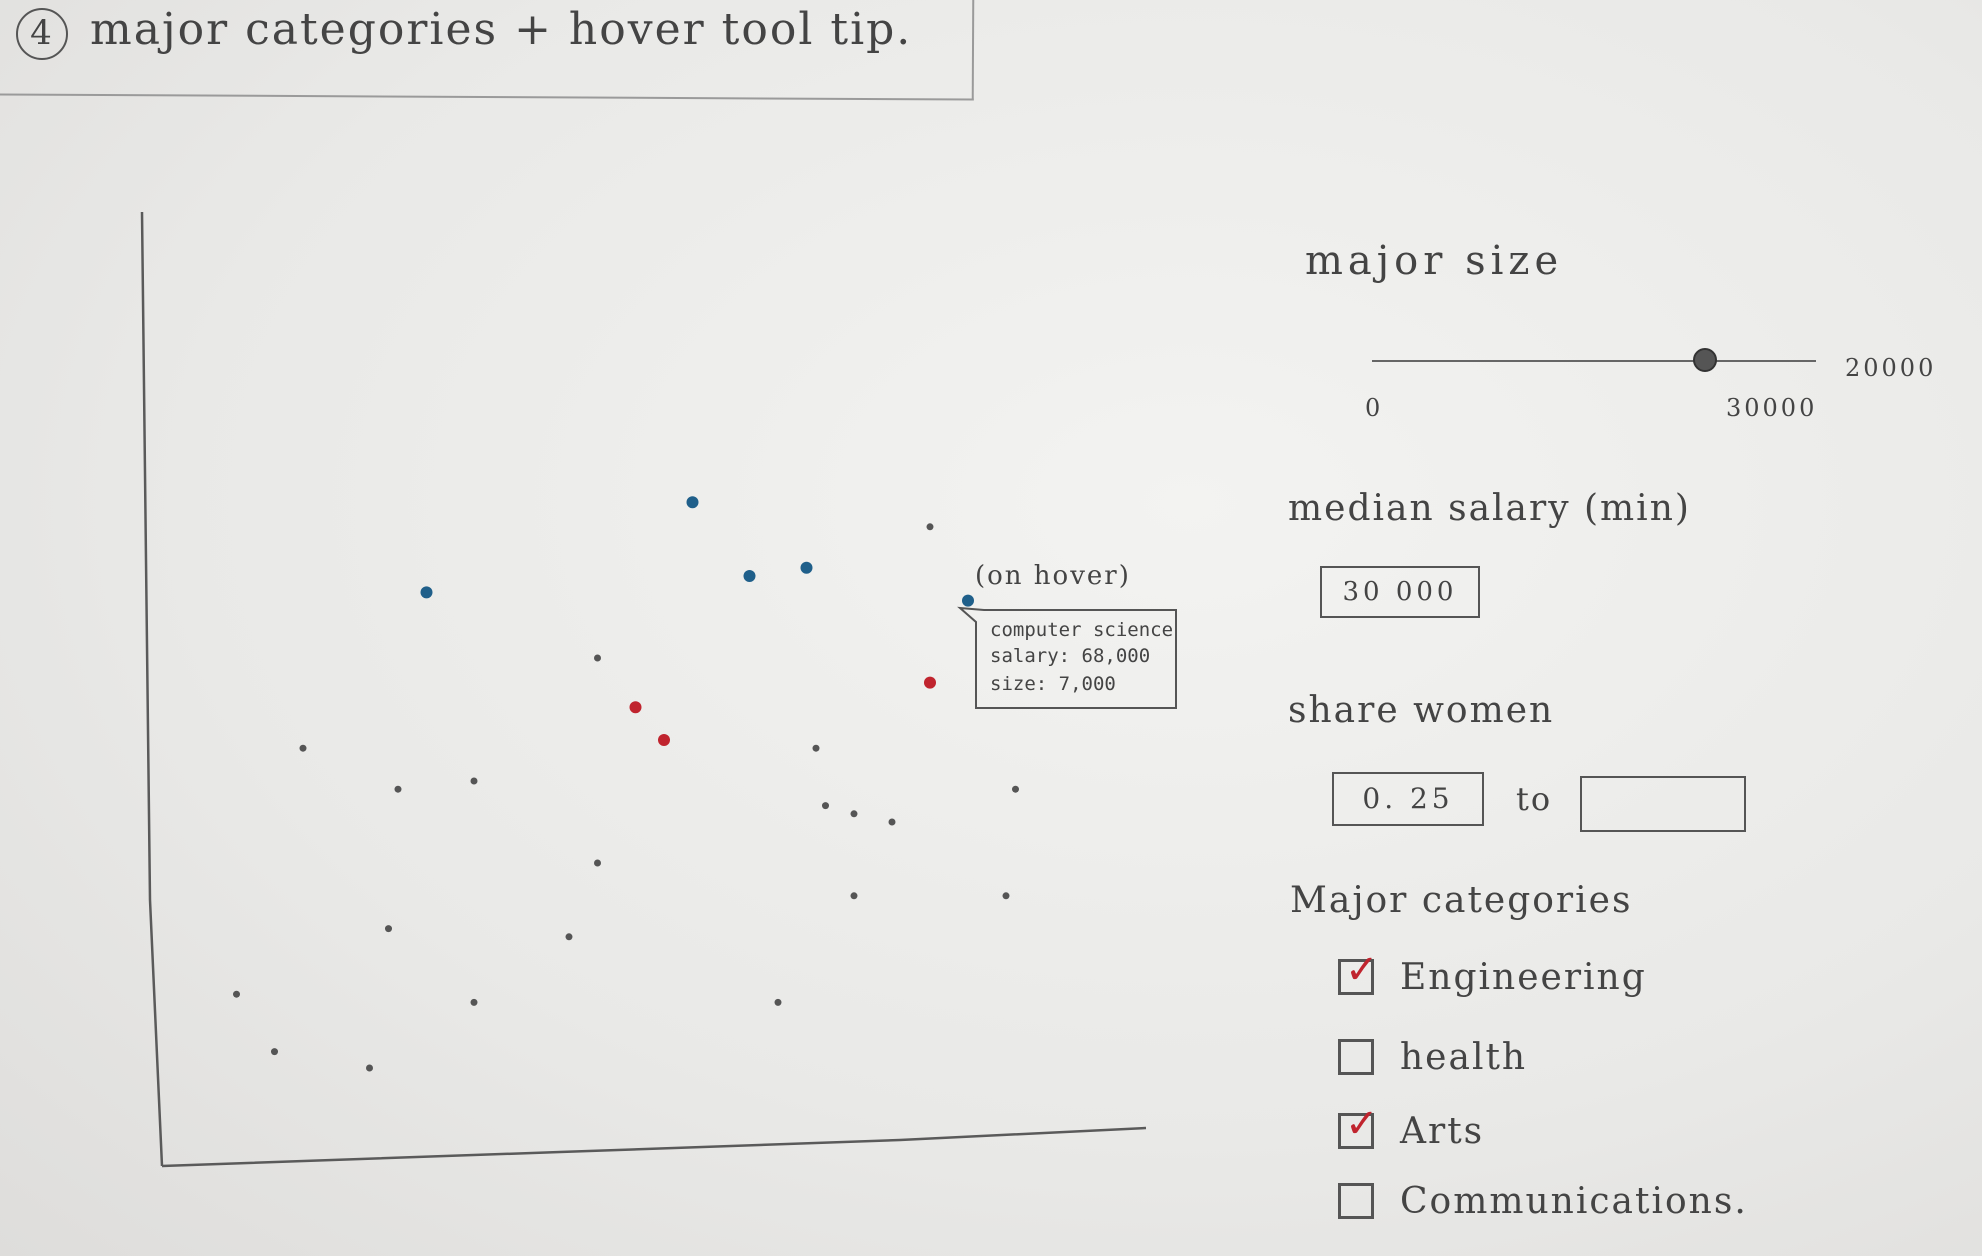 This screenshot has height=1256, width=1982. Describe the element at coordinates (1464, 1057) in the screenshot. I see `category-label: health` at that location.